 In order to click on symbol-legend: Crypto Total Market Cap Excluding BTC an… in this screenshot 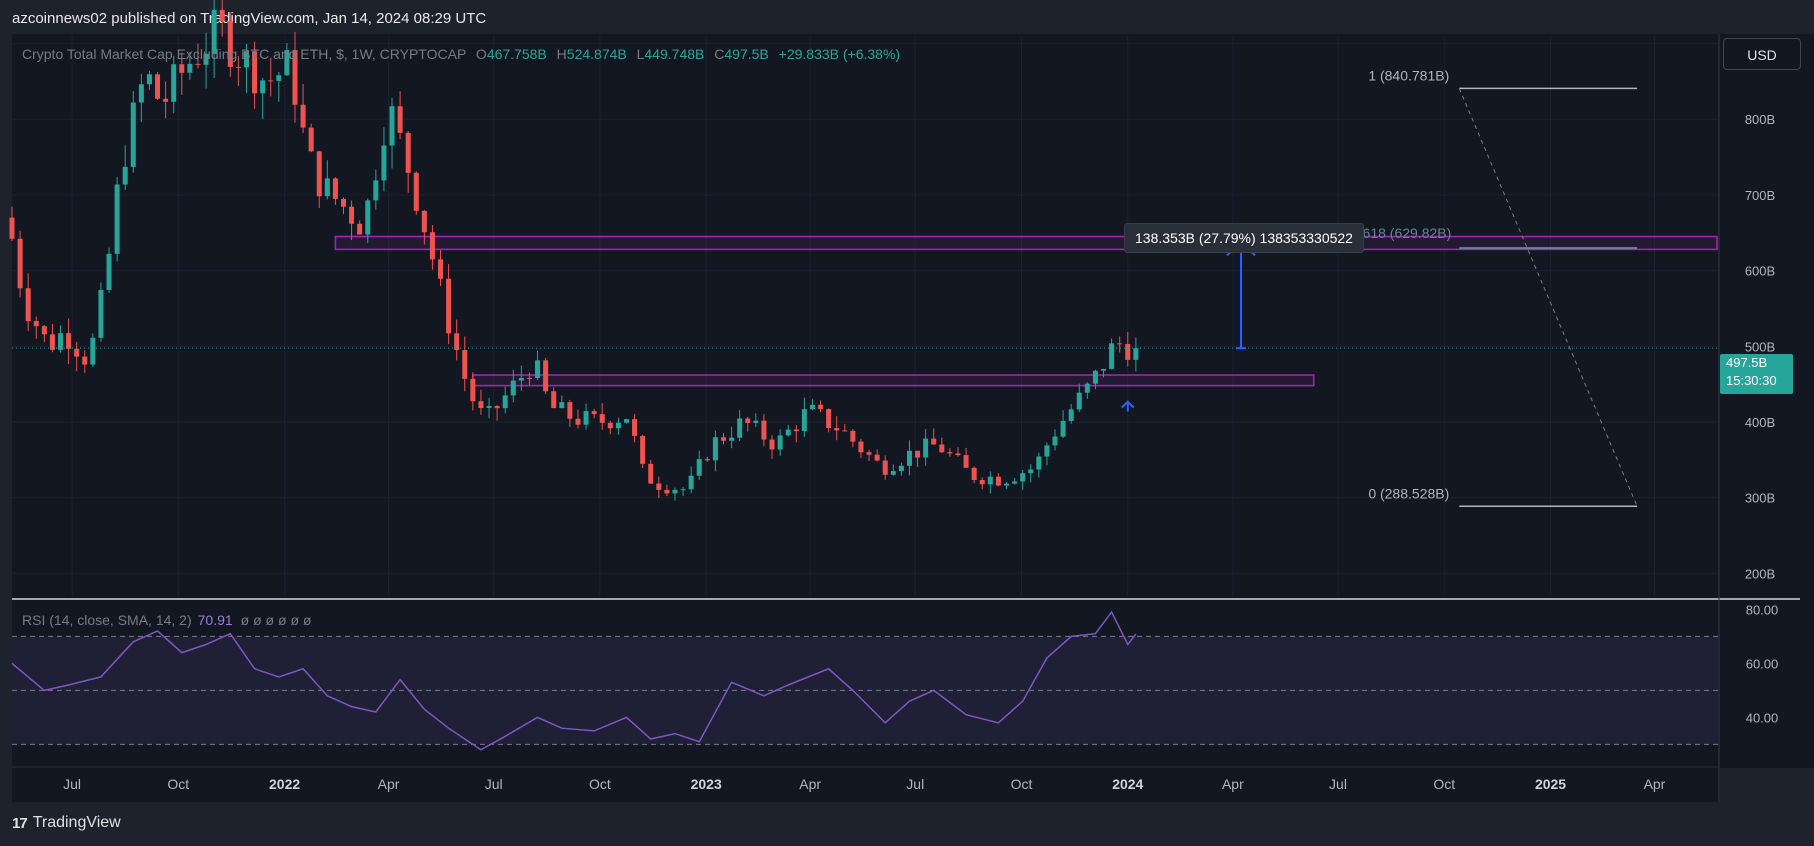, I will do `click(461, 54)`.